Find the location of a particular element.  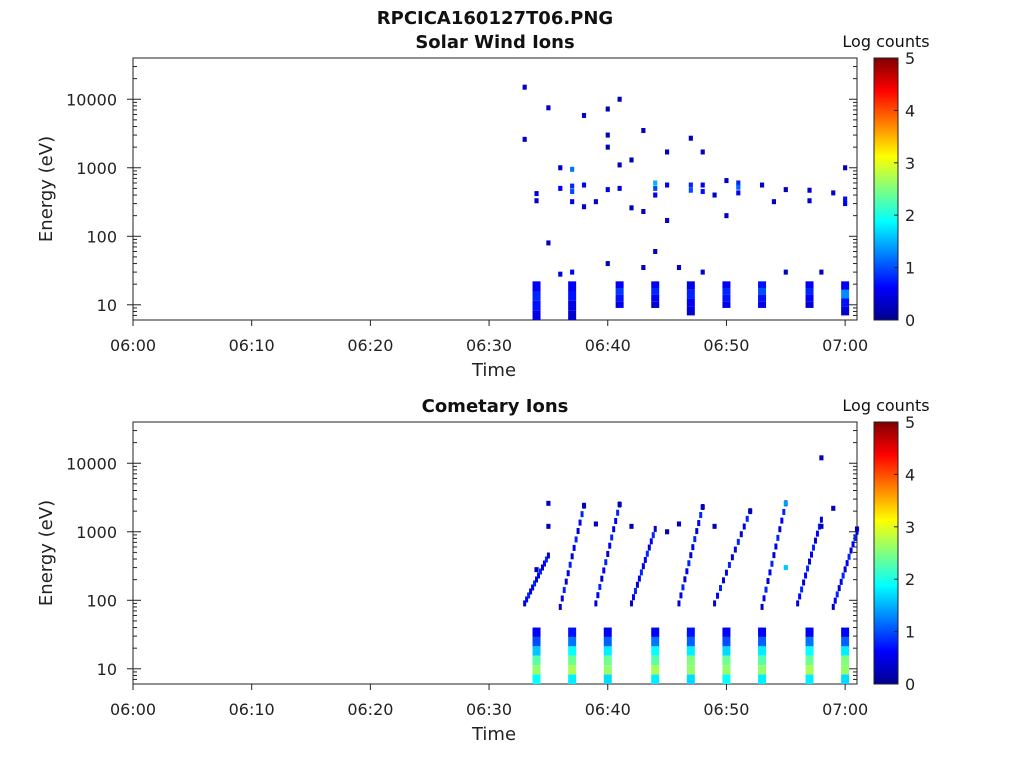

x-tick-label: 06:20 is located at coordinates (370, 345).